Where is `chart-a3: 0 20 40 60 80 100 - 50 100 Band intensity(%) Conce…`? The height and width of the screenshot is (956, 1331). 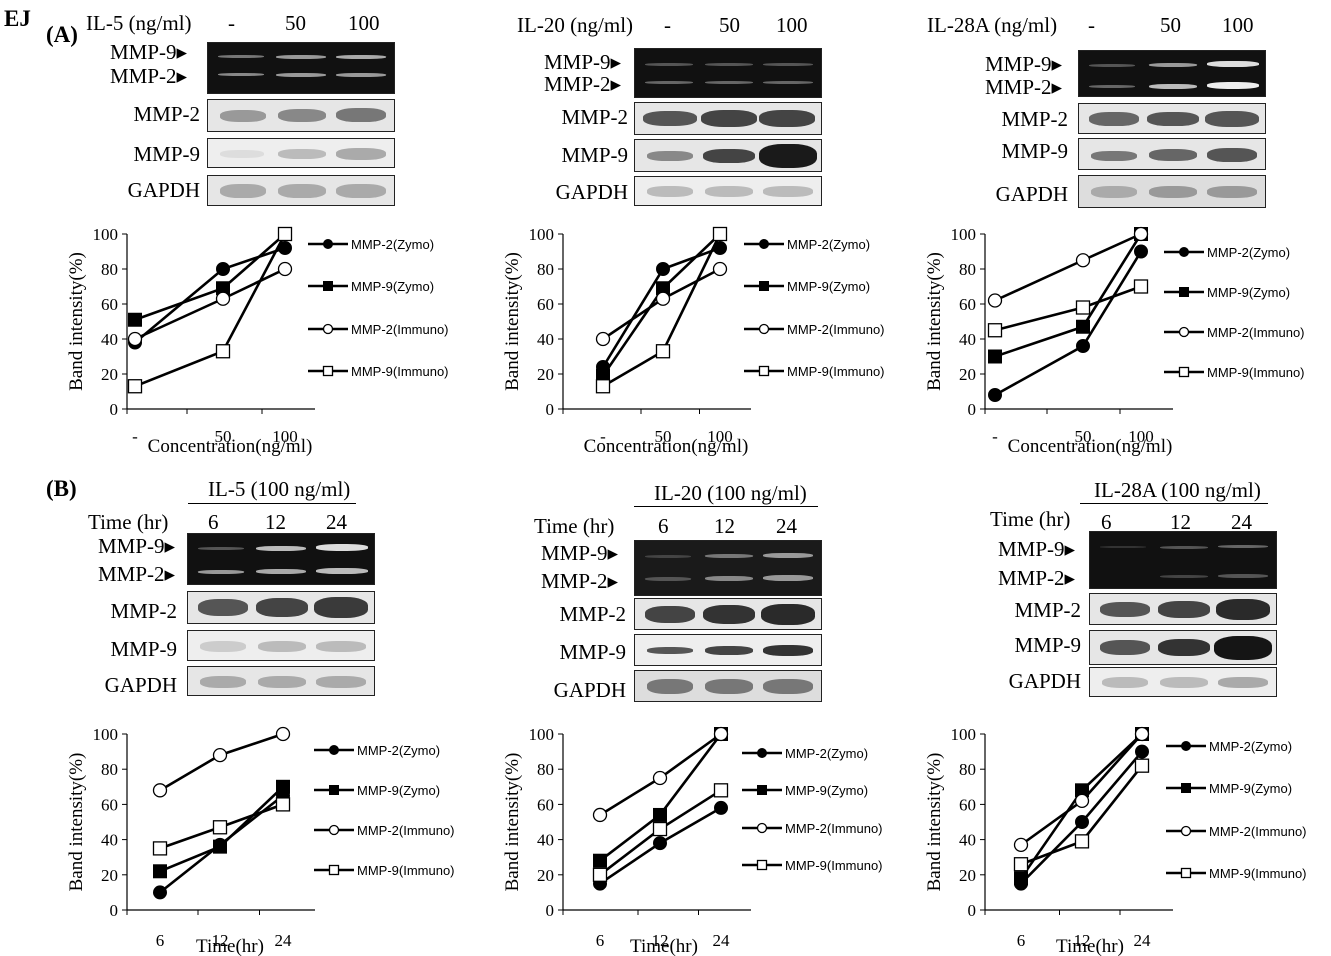
chart-a3: 0 20 40 60 80 100 - 50 100 Band intensity(%) Conce… is located at coordinates (1114, 341).